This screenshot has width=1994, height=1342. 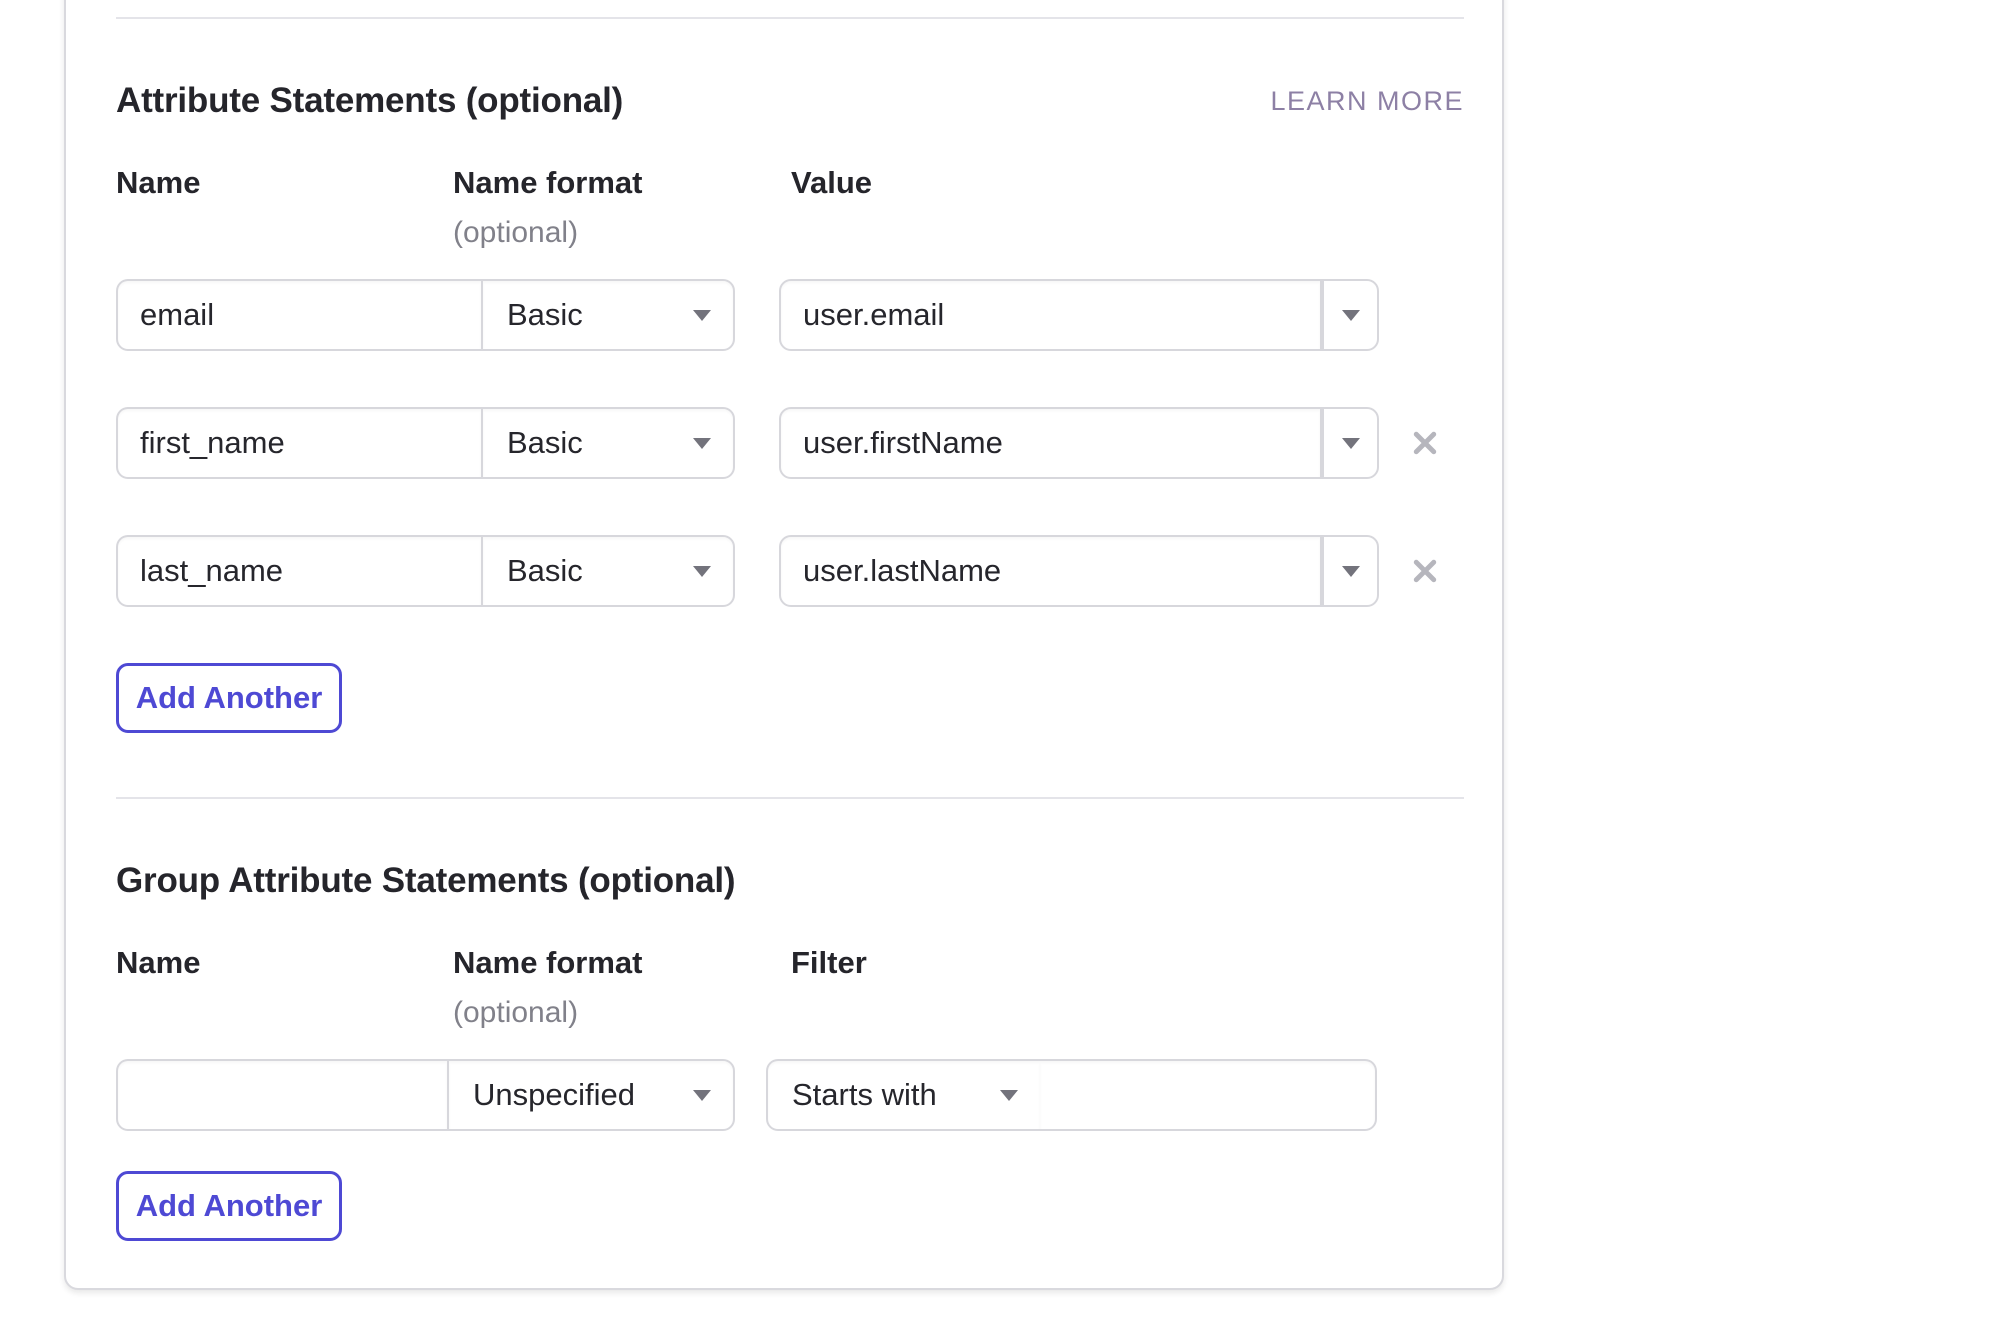 What do you see at coordinates (554, 1094) in the screenshot?
I see `group-name-format-select-value: Unspecified` at bounding box center [554, 1094].